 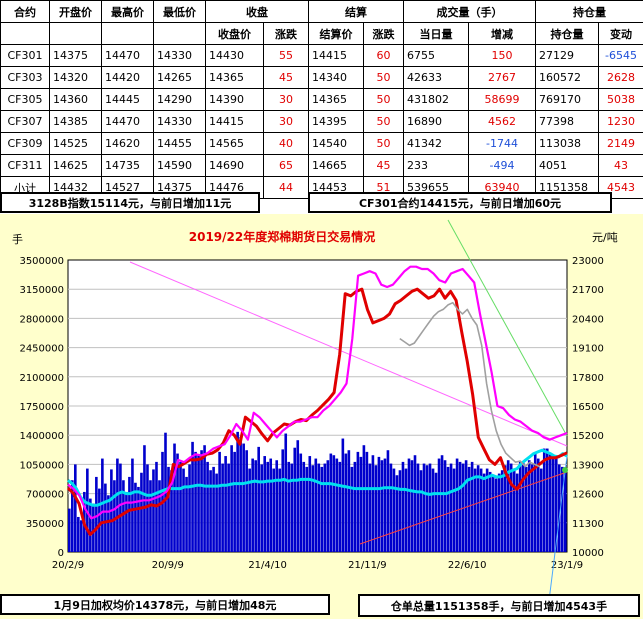 I want to click on x-tick-label: 20/9/9, so click(x=168, y=565).